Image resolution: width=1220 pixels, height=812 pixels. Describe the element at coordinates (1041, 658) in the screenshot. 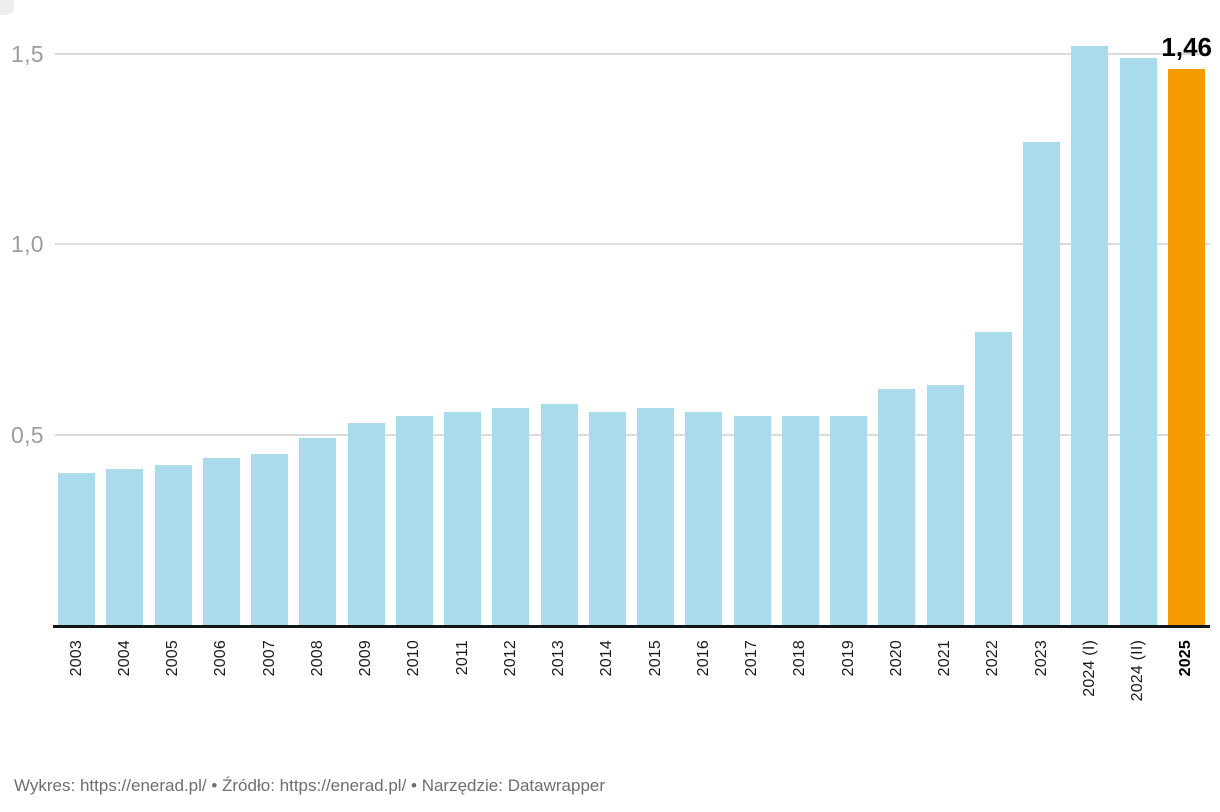

I see `x-axis-label: 2023` at that location.